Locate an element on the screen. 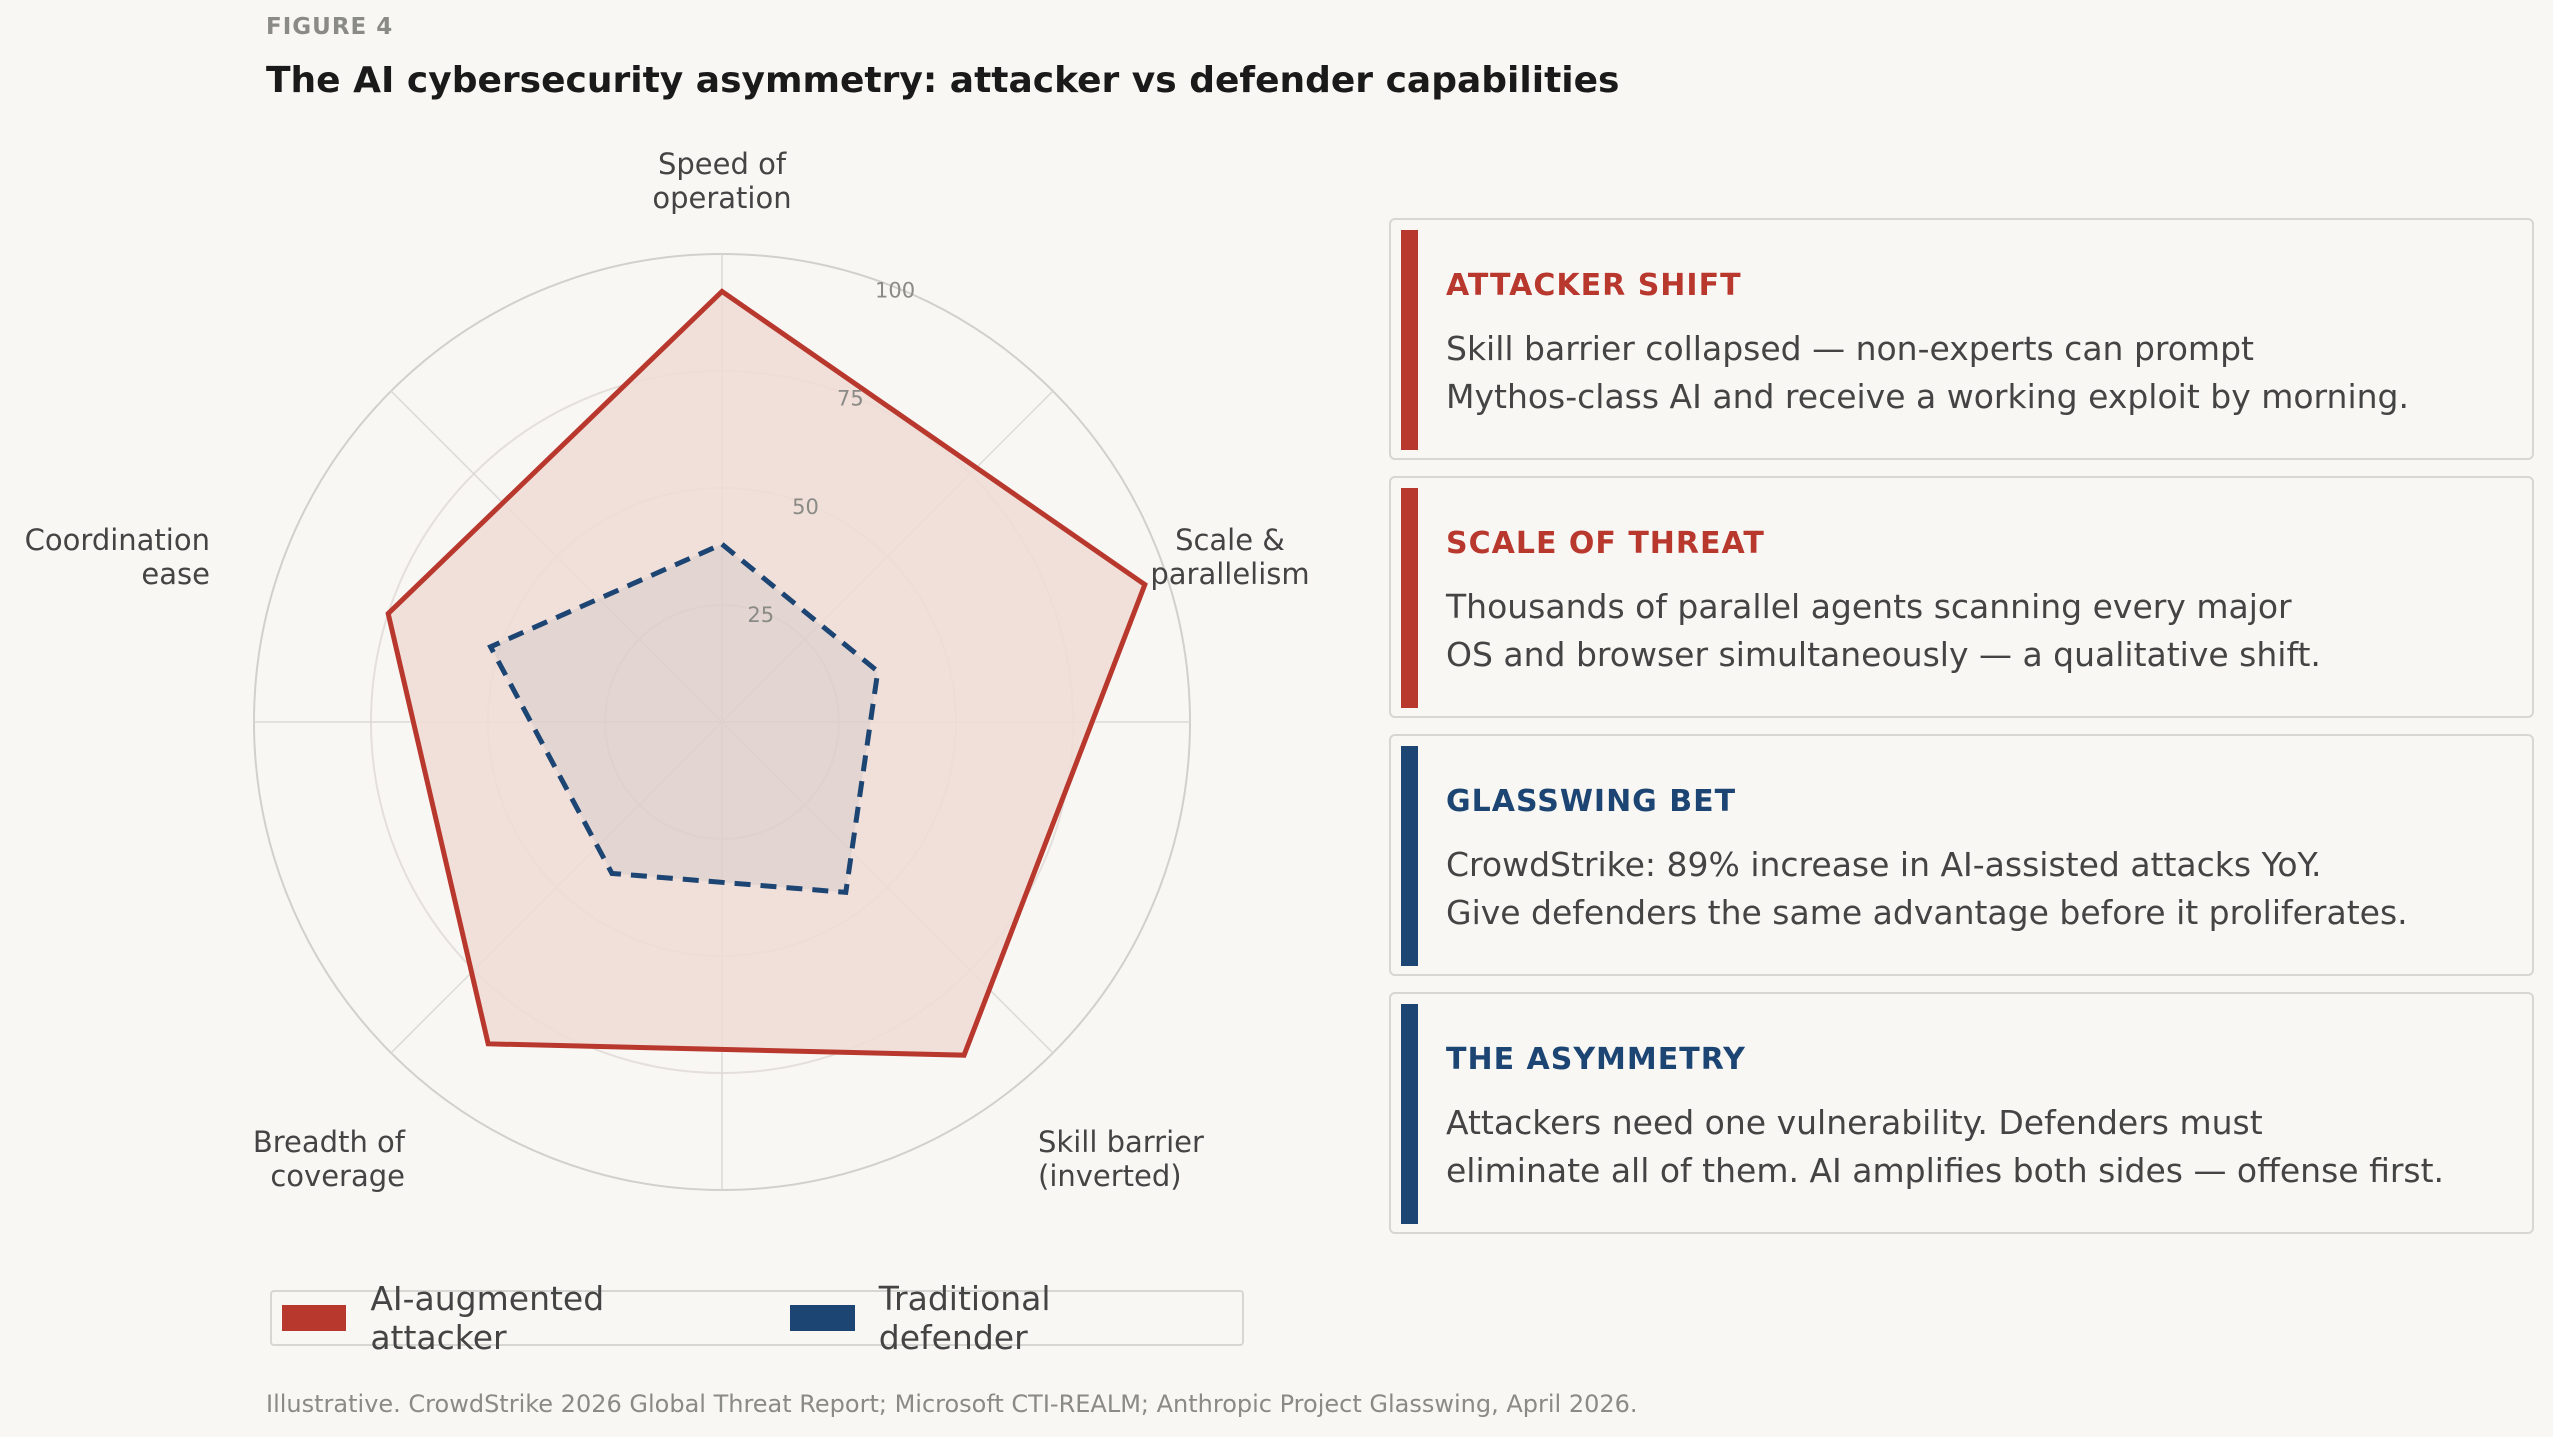 The image size is (2553, 1437). ring-tick-label: 25 is located at coordinates (760, 615).